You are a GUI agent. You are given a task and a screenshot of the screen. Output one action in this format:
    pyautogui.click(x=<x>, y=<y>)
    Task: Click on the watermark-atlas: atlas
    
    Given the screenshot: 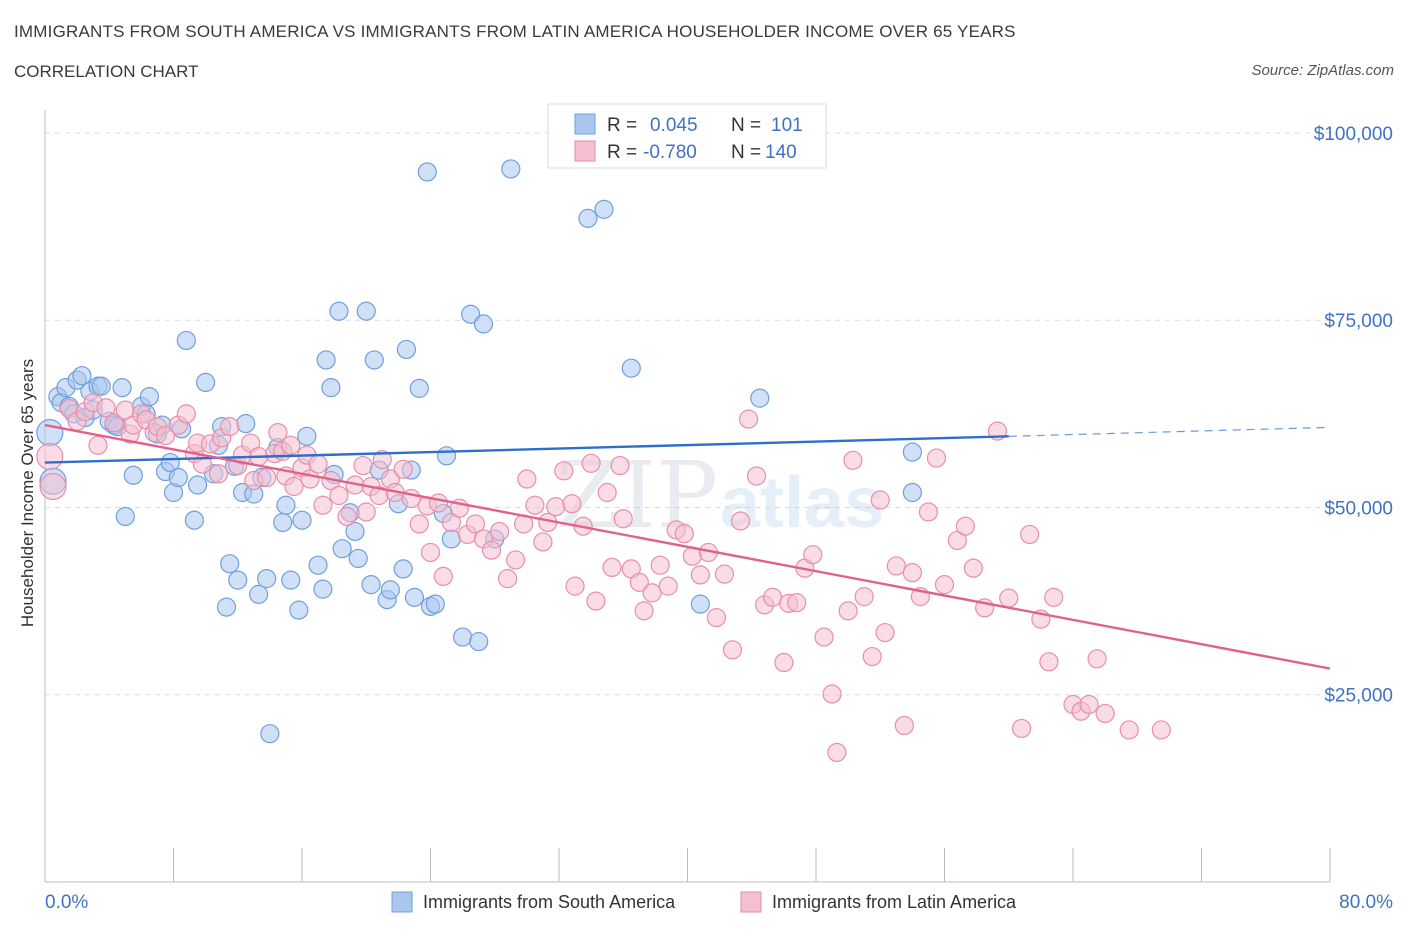 What is the action you would take?
    pyautogui.click(x=802, y=503)
    